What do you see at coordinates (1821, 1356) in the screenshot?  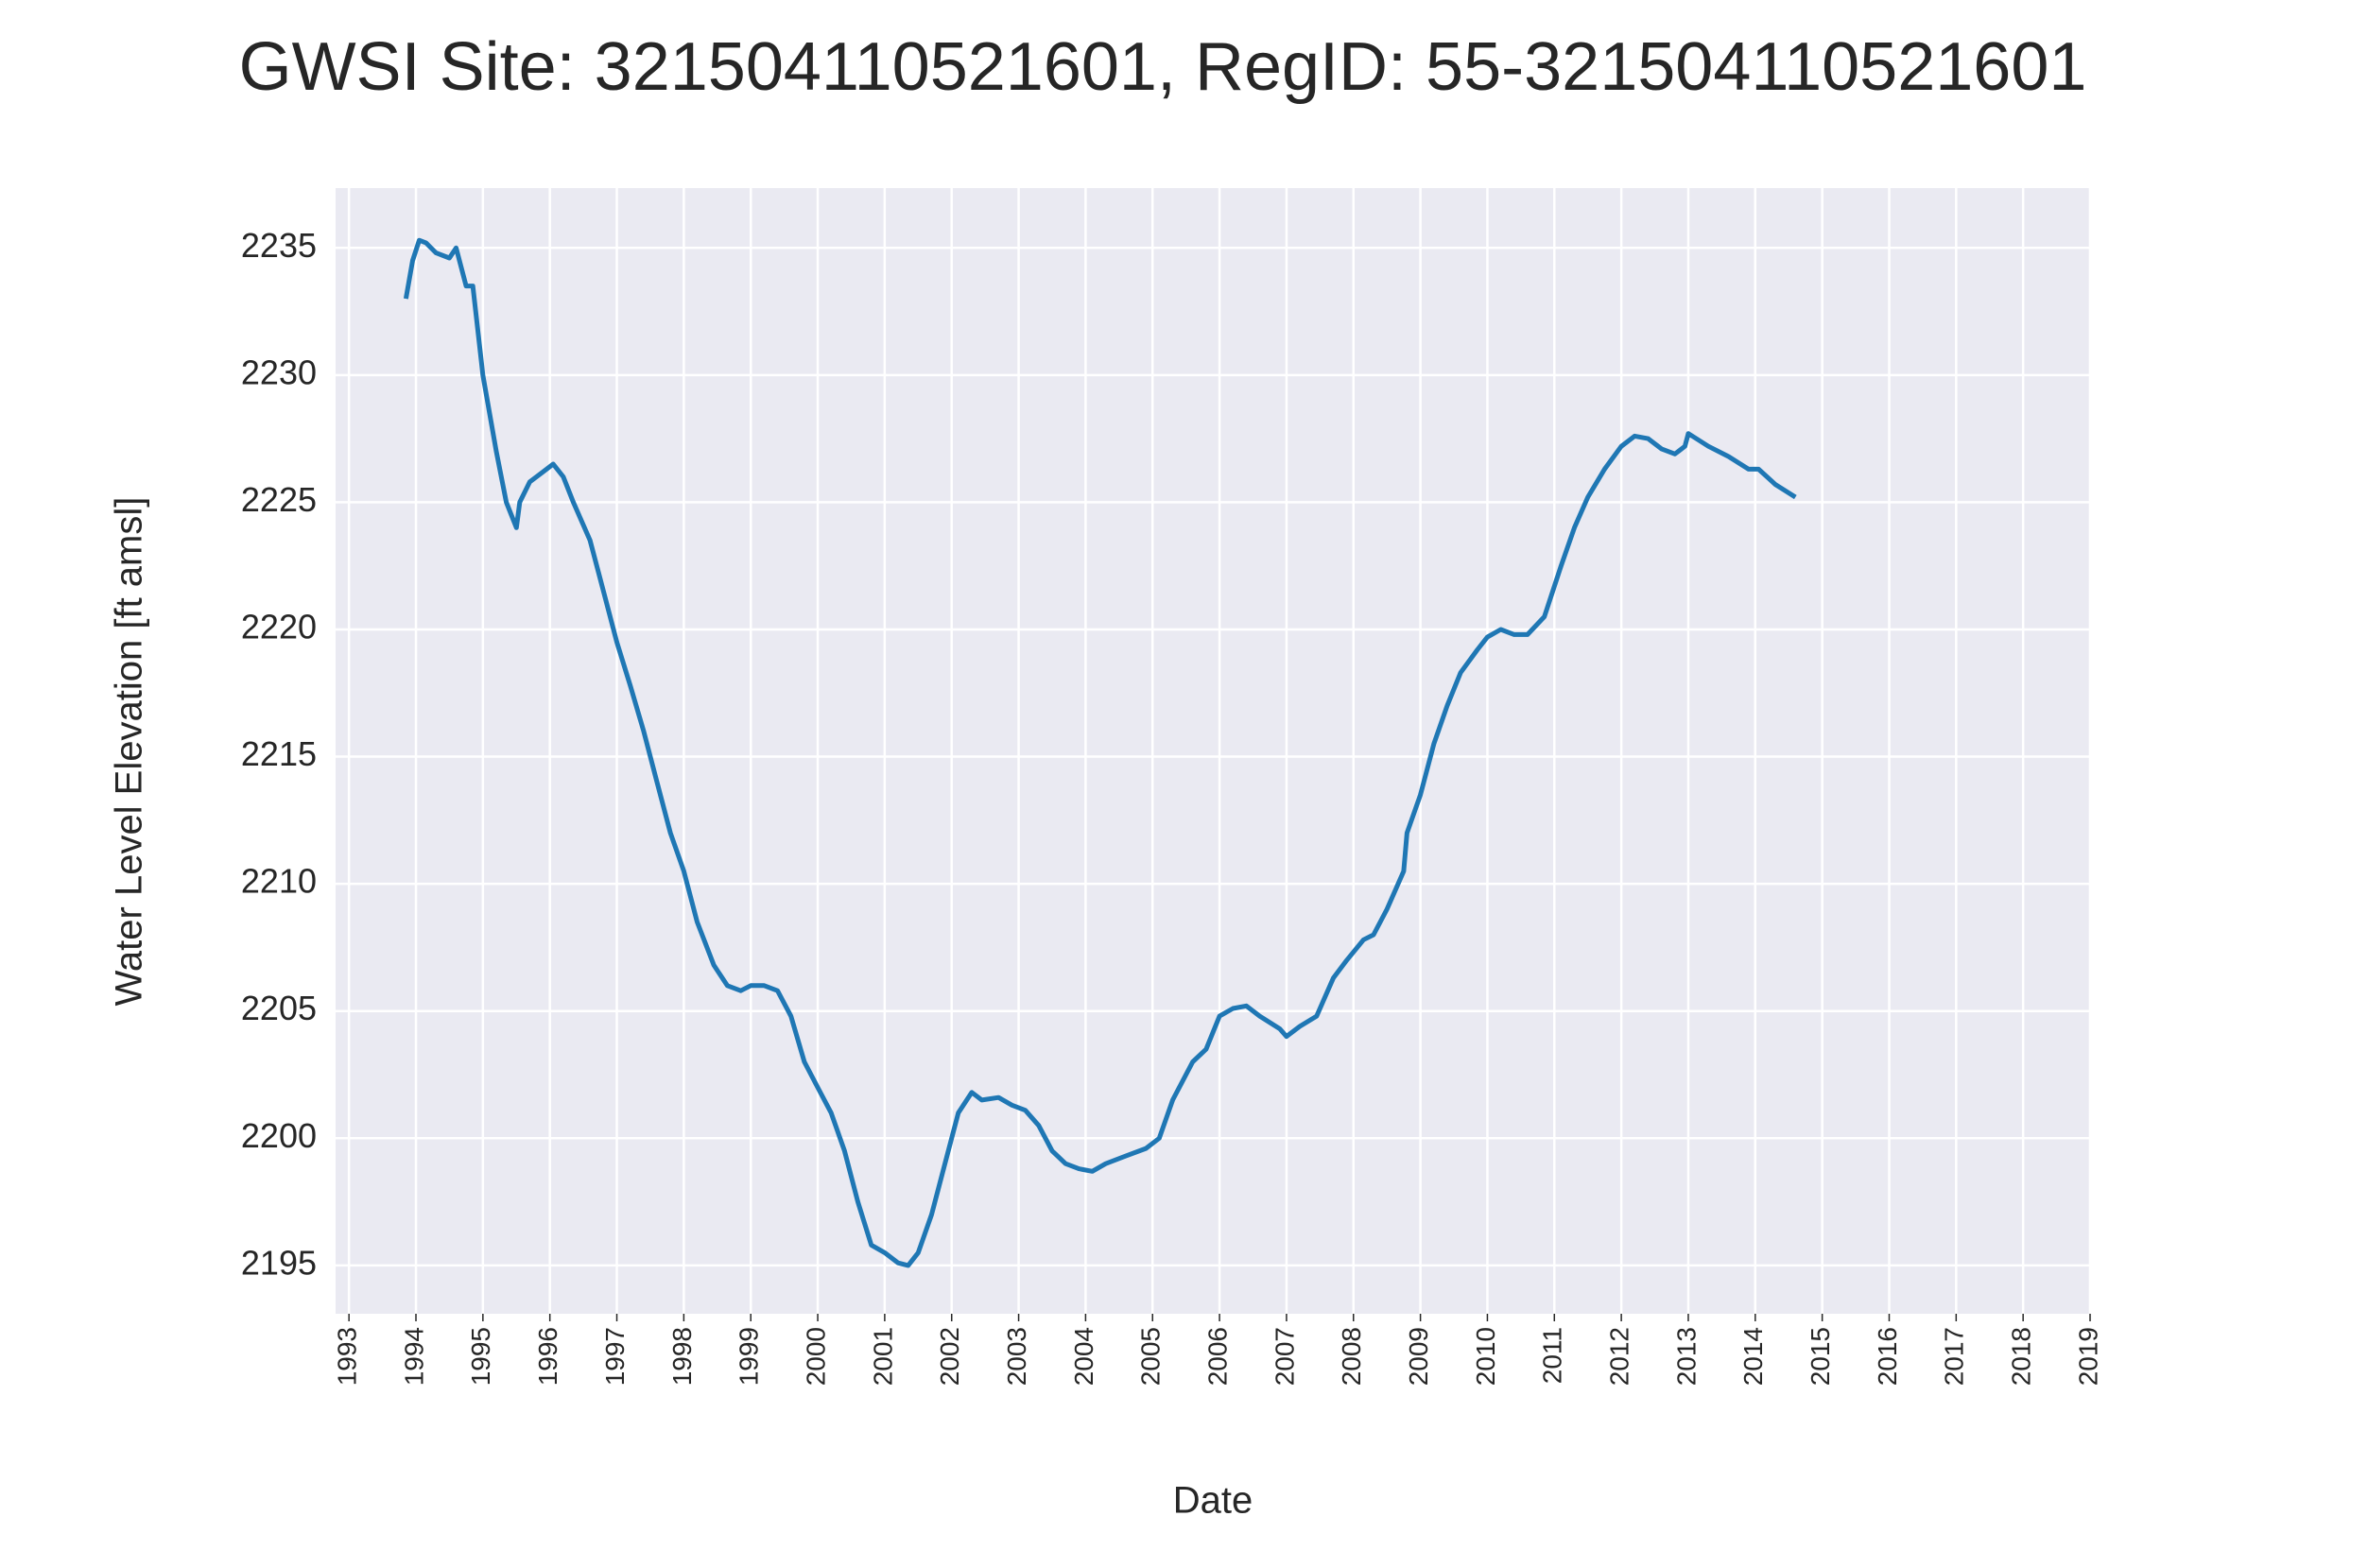 I see `x-tick-label: 2015` at bounding box center [1821, 1356].